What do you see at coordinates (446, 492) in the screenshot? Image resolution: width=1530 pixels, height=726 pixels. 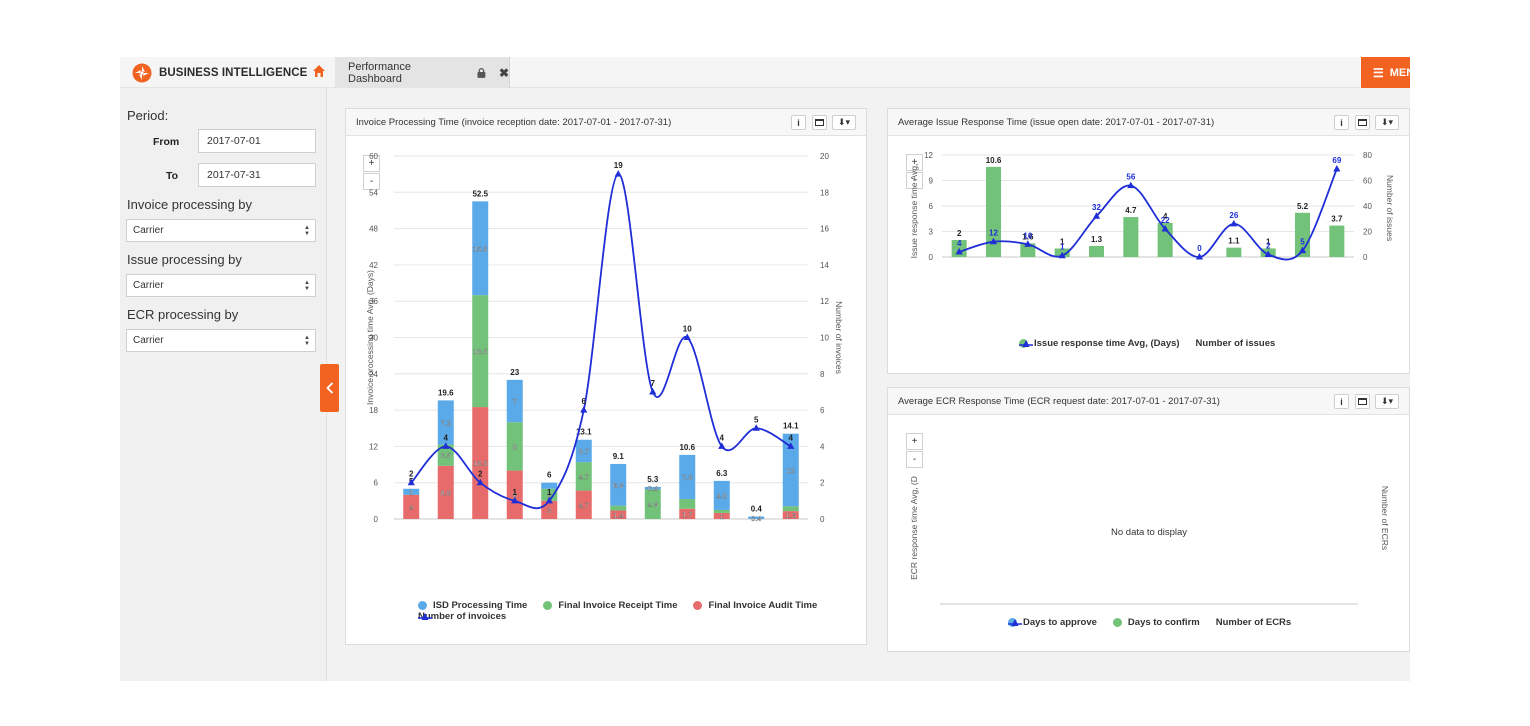 I see `segment-label: 8.8` at bounding box center [446, 492].